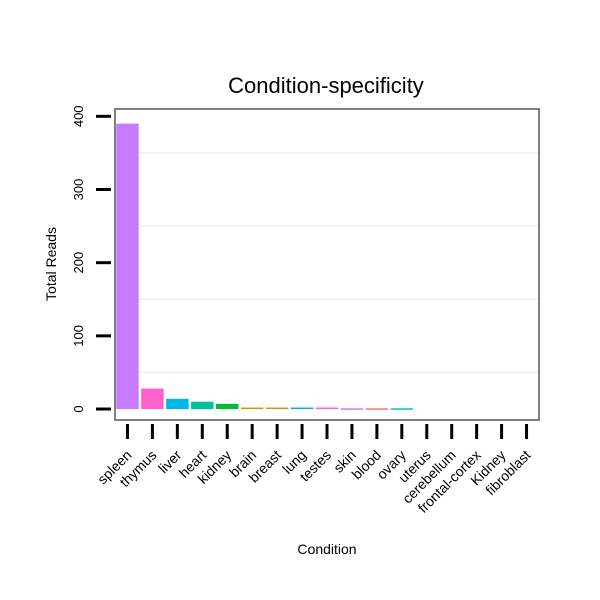 This screenshot has width=600, height=600. What do you see at coordinates (352, 409) in the screenshot?
I see `bar-skin` at bounding box center [352, 409].